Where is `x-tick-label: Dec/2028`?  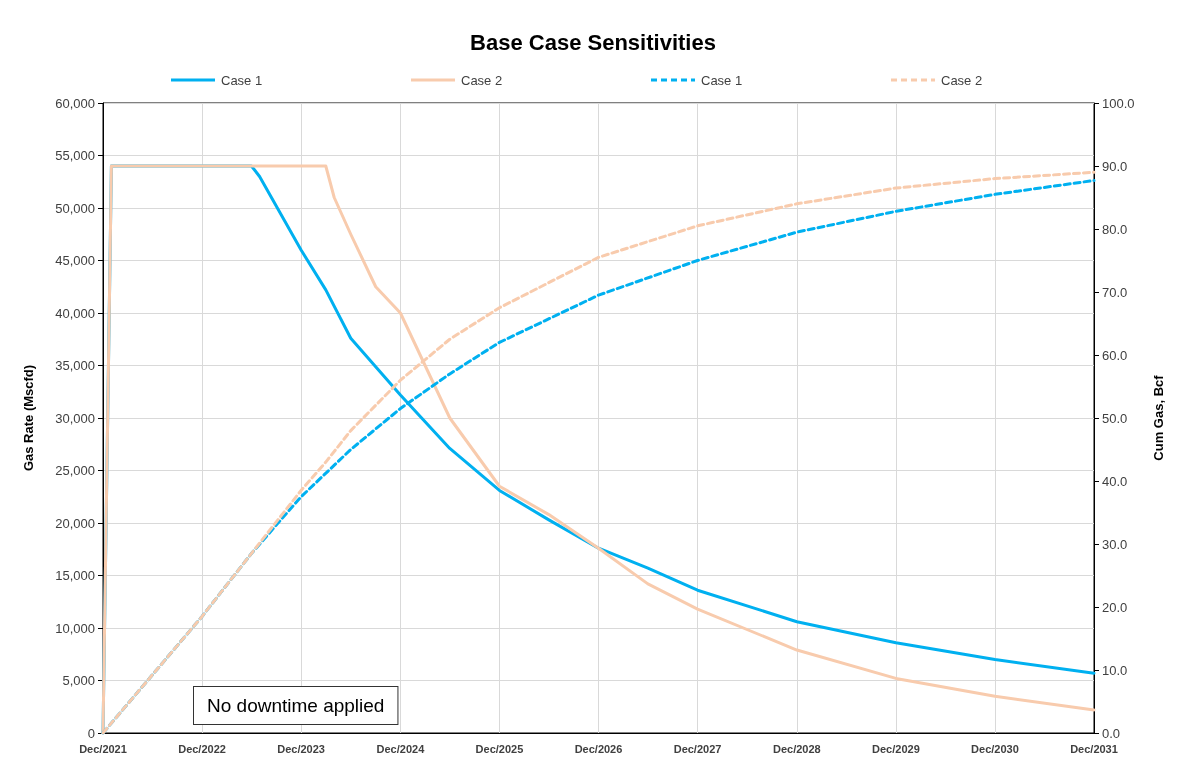 x-tick-label: Dec/2028 is located at coordinates (797, 748).